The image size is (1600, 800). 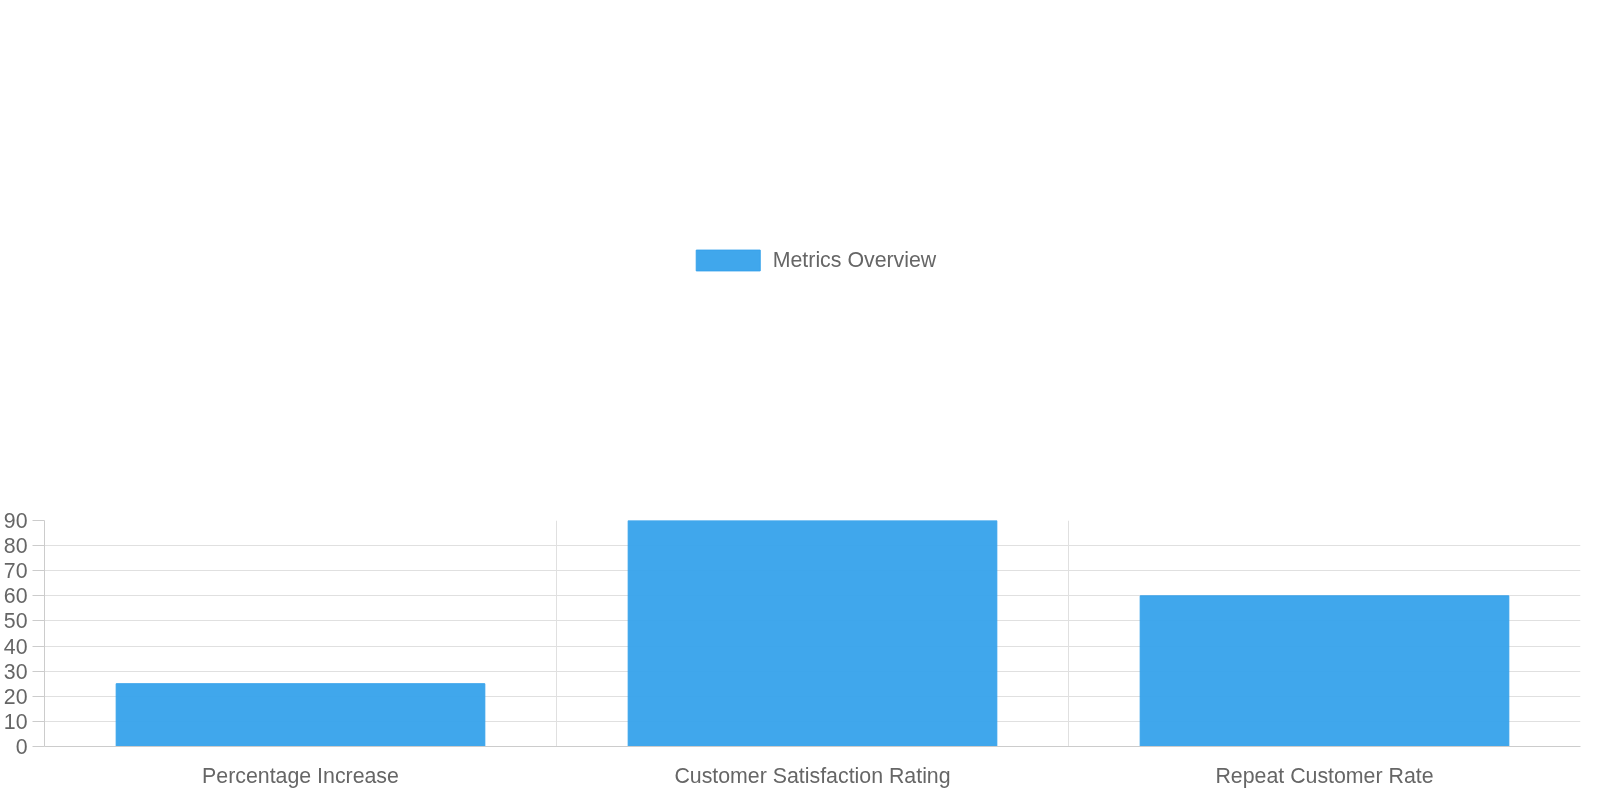 I want to click on x-tick-label: Percentage Increase, so click(x=300, y=775).